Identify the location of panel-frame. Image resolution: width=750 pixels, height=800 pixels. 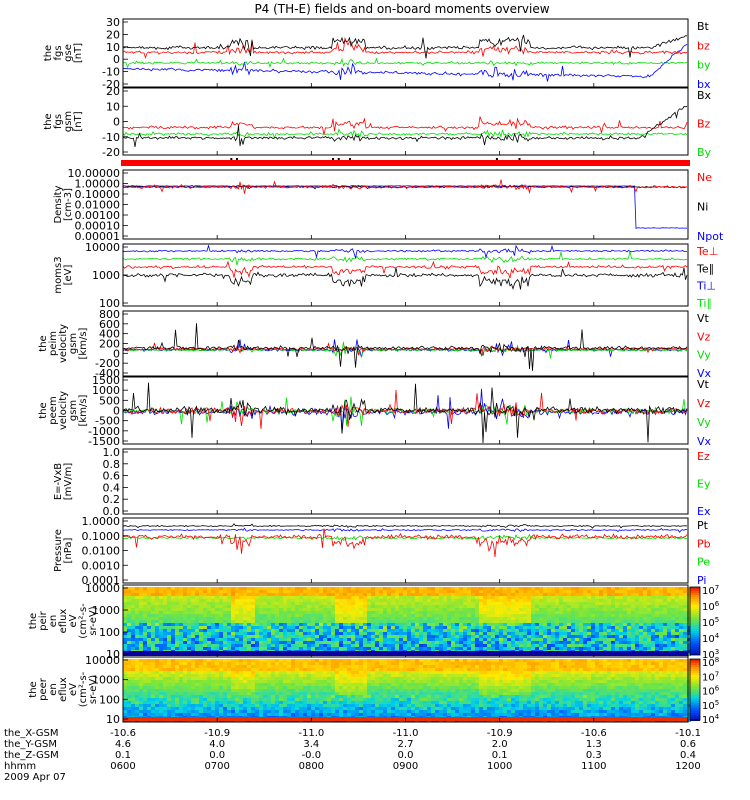
(405, 481).